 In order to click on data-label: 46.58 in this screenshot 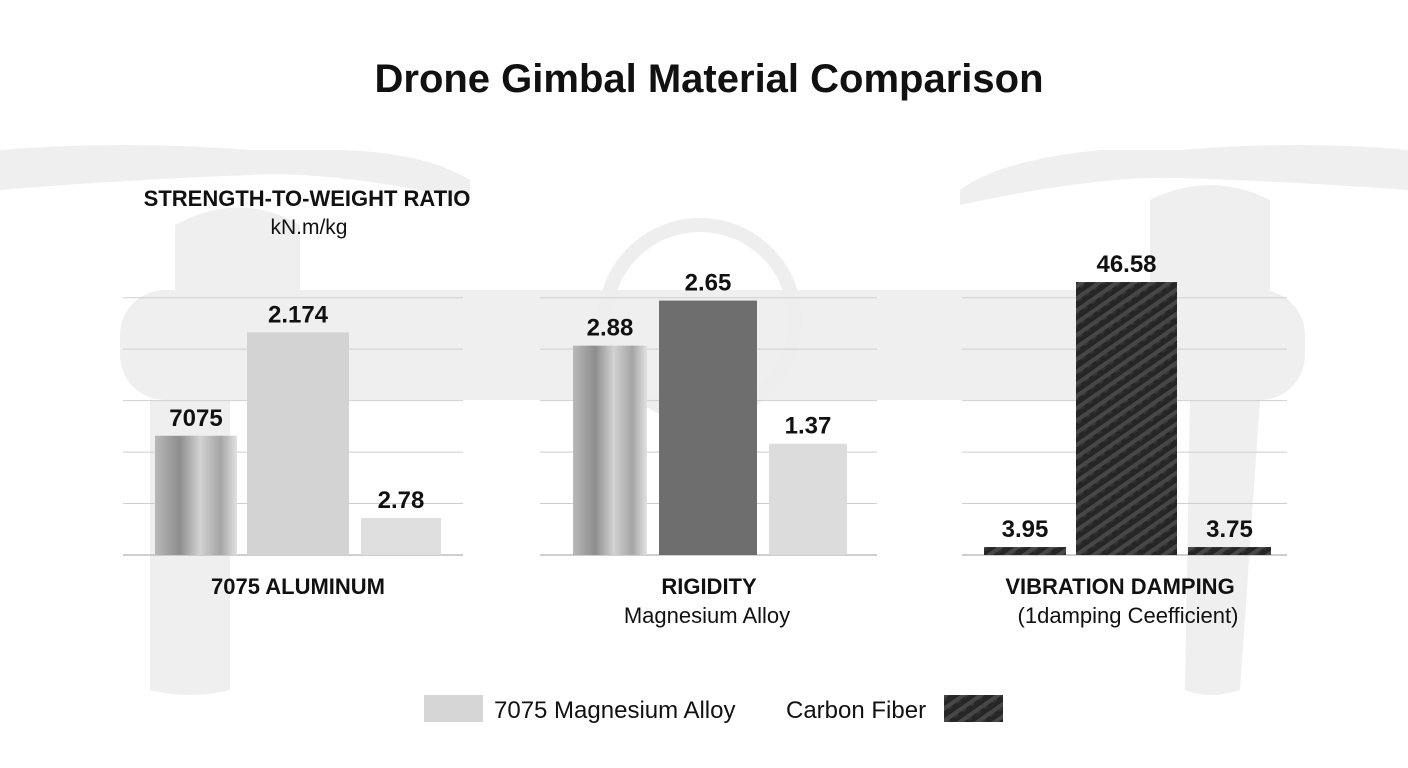, I will do `click(1126, 264)`.